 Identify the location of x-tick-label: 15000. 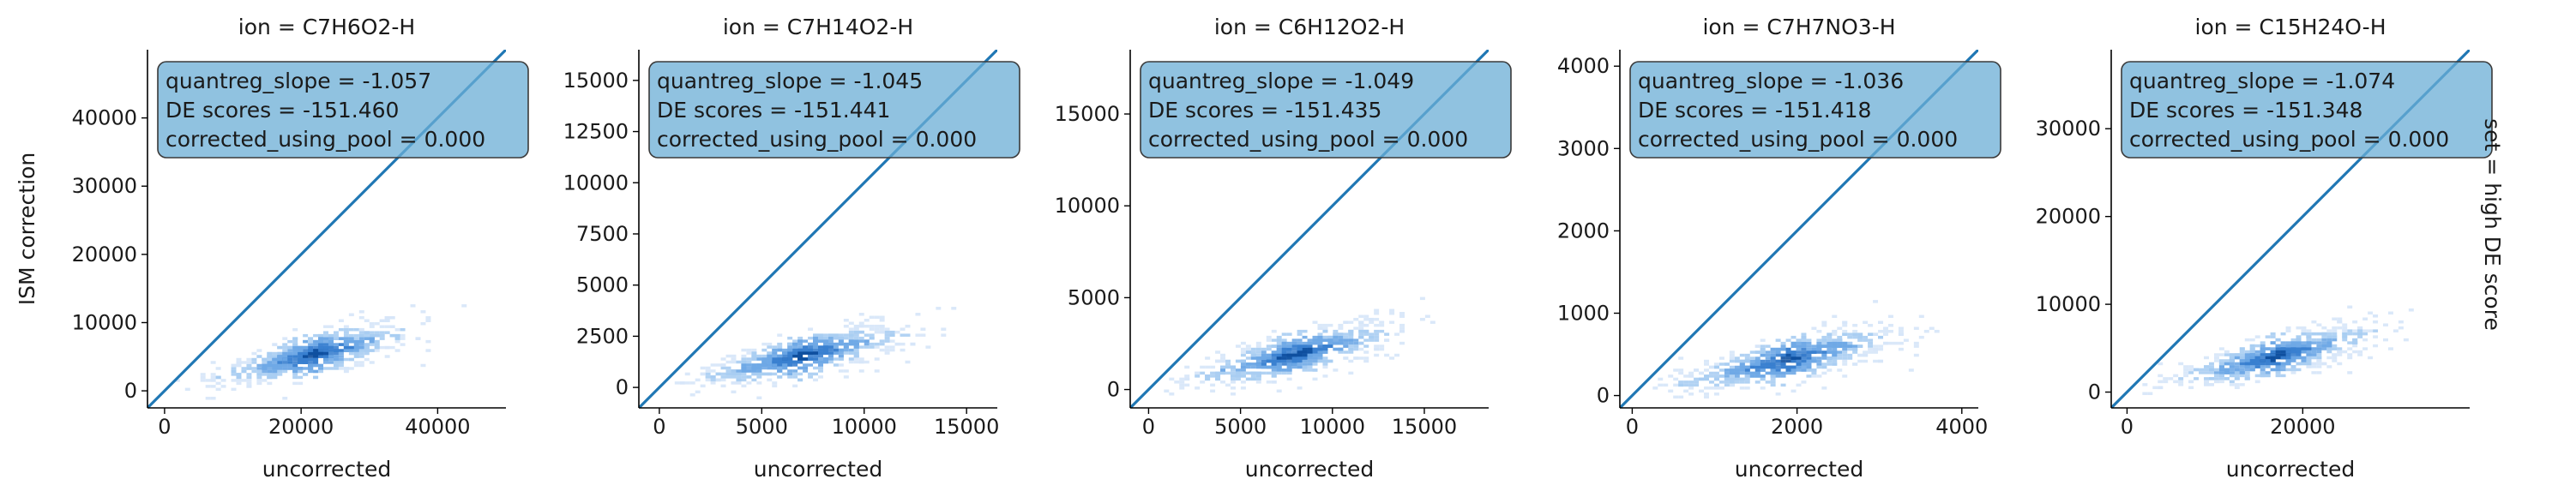
(1424, 427).